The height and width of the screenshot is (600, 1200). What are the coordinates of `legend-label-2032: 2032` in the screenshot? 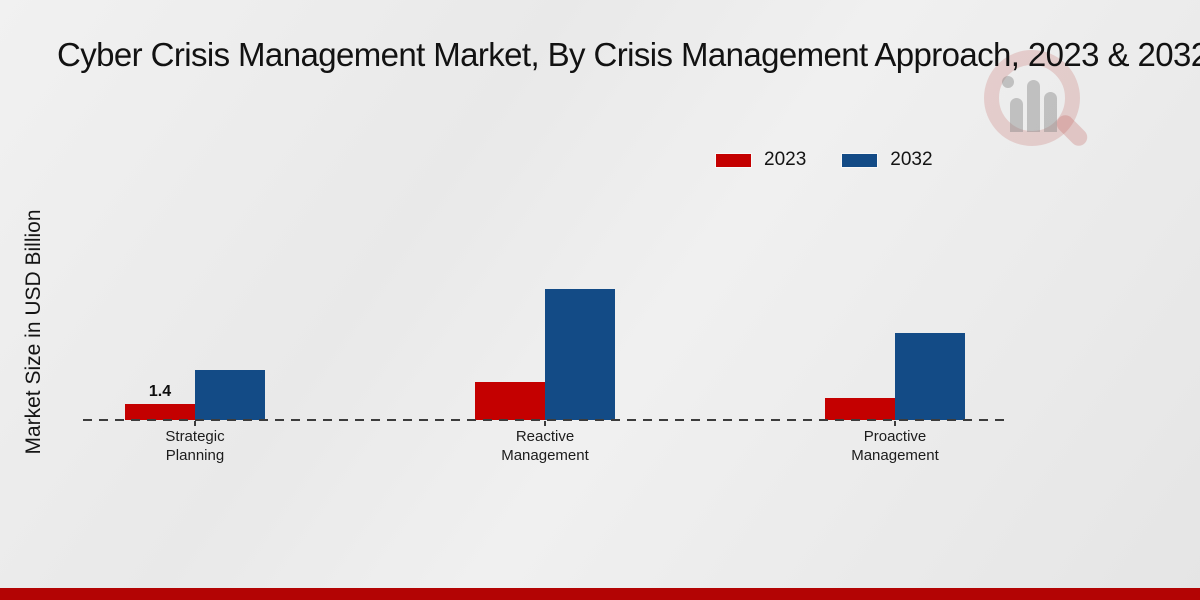 It's located at (911, 159).